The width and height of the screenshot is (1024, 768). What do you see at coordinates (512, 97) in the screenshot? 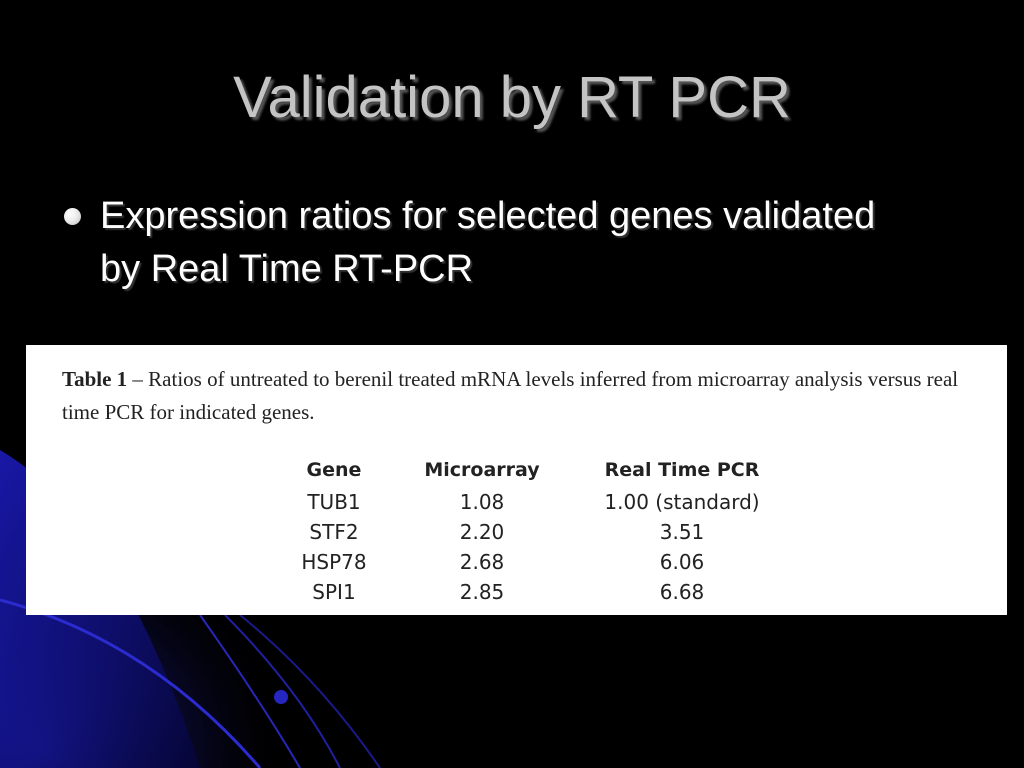
I see `slide-title: Validation by RT PCR` at bounding box center [512, 97].